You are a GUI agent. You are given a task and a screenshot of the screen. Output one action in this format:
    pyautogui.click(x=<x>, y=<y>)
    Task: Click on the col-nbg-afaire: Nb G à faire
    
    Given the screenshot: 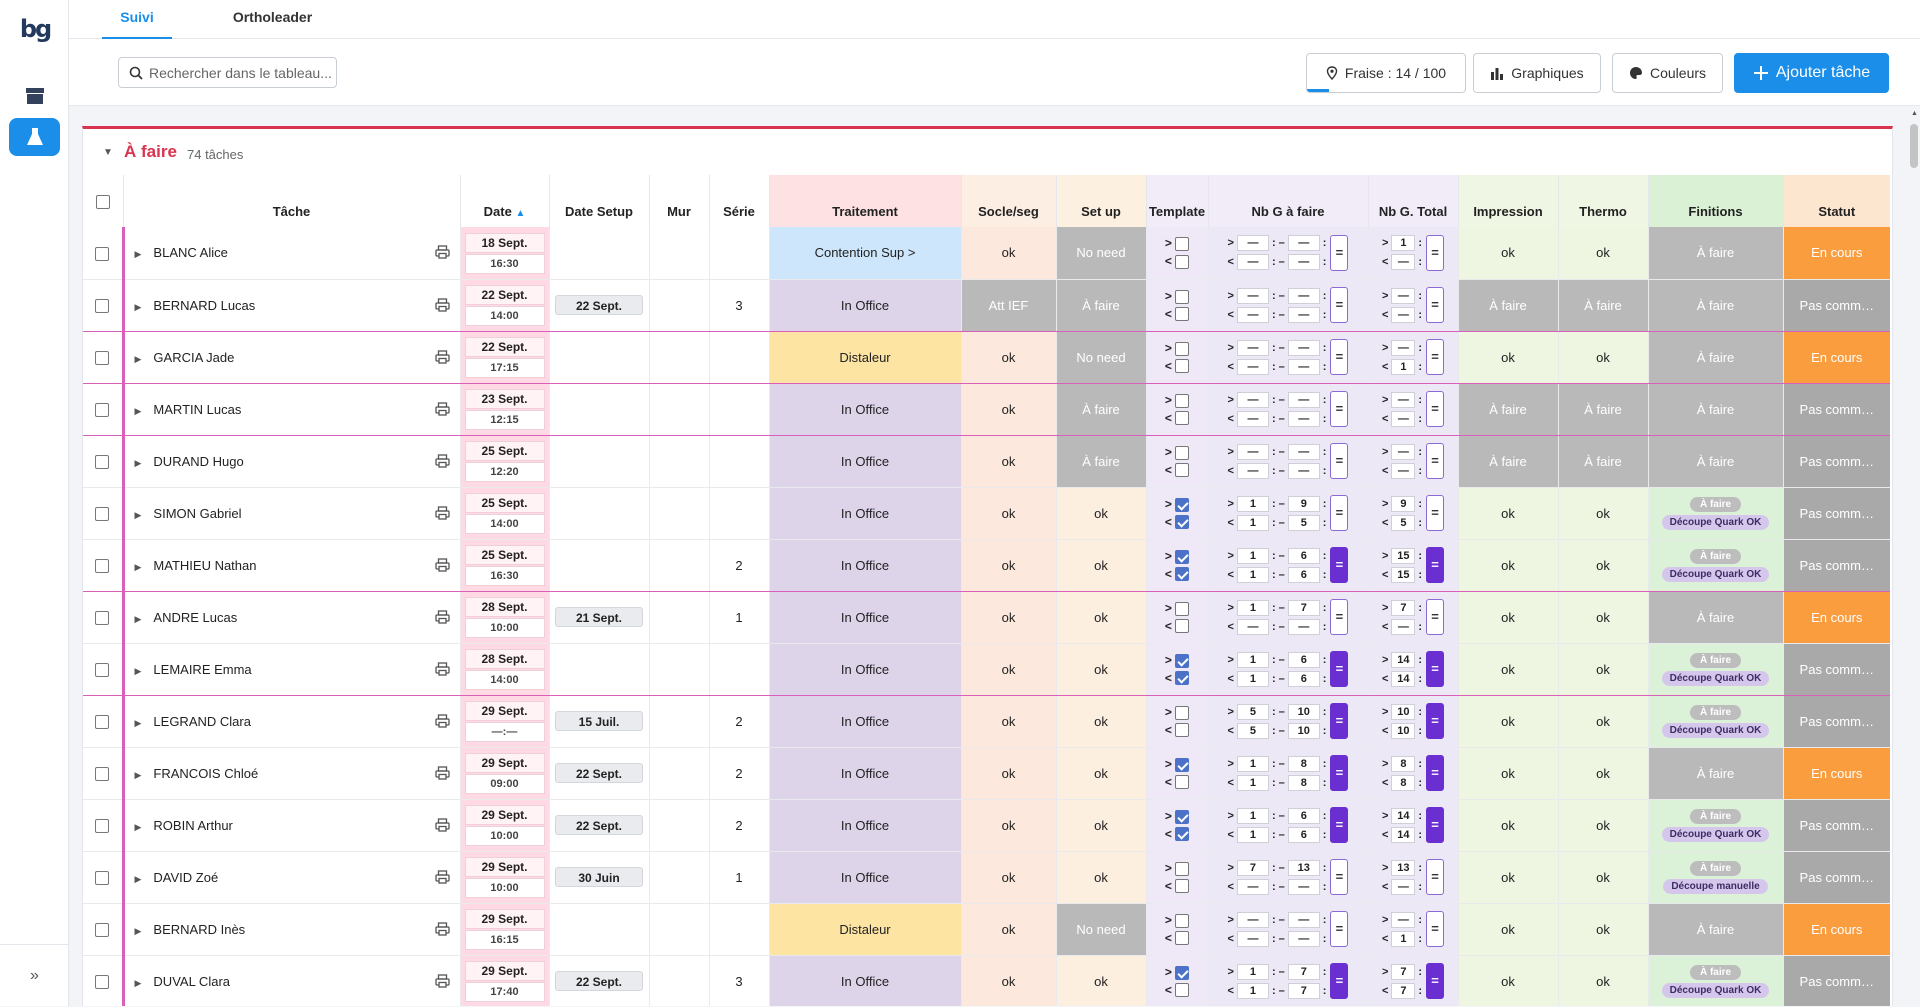 What is the action you would take?
    pyautogui.click(x=1287, y=201)
    